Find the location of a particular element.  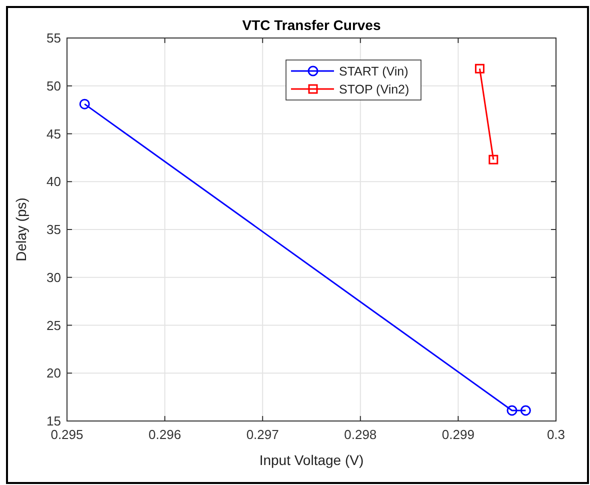

x-tick-label: 0.296 is located at coordinates (165, 434).